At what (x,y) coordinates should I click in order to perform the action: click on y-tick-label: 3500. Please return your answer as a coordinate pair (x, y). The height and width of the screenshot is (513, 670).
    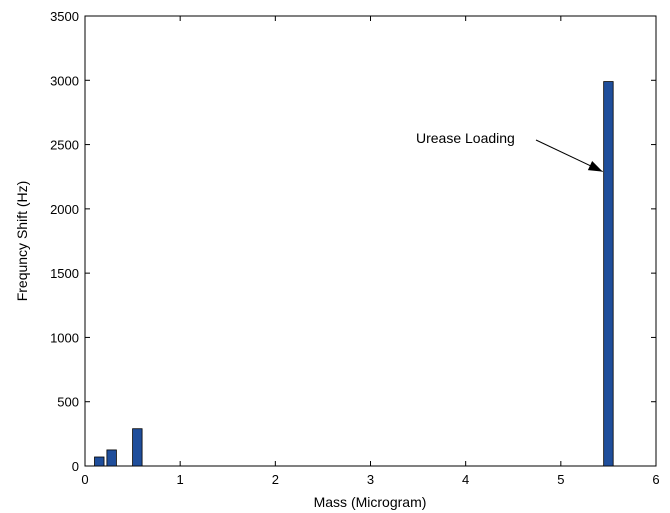
    Looking at the image, I should click on (64, 16).